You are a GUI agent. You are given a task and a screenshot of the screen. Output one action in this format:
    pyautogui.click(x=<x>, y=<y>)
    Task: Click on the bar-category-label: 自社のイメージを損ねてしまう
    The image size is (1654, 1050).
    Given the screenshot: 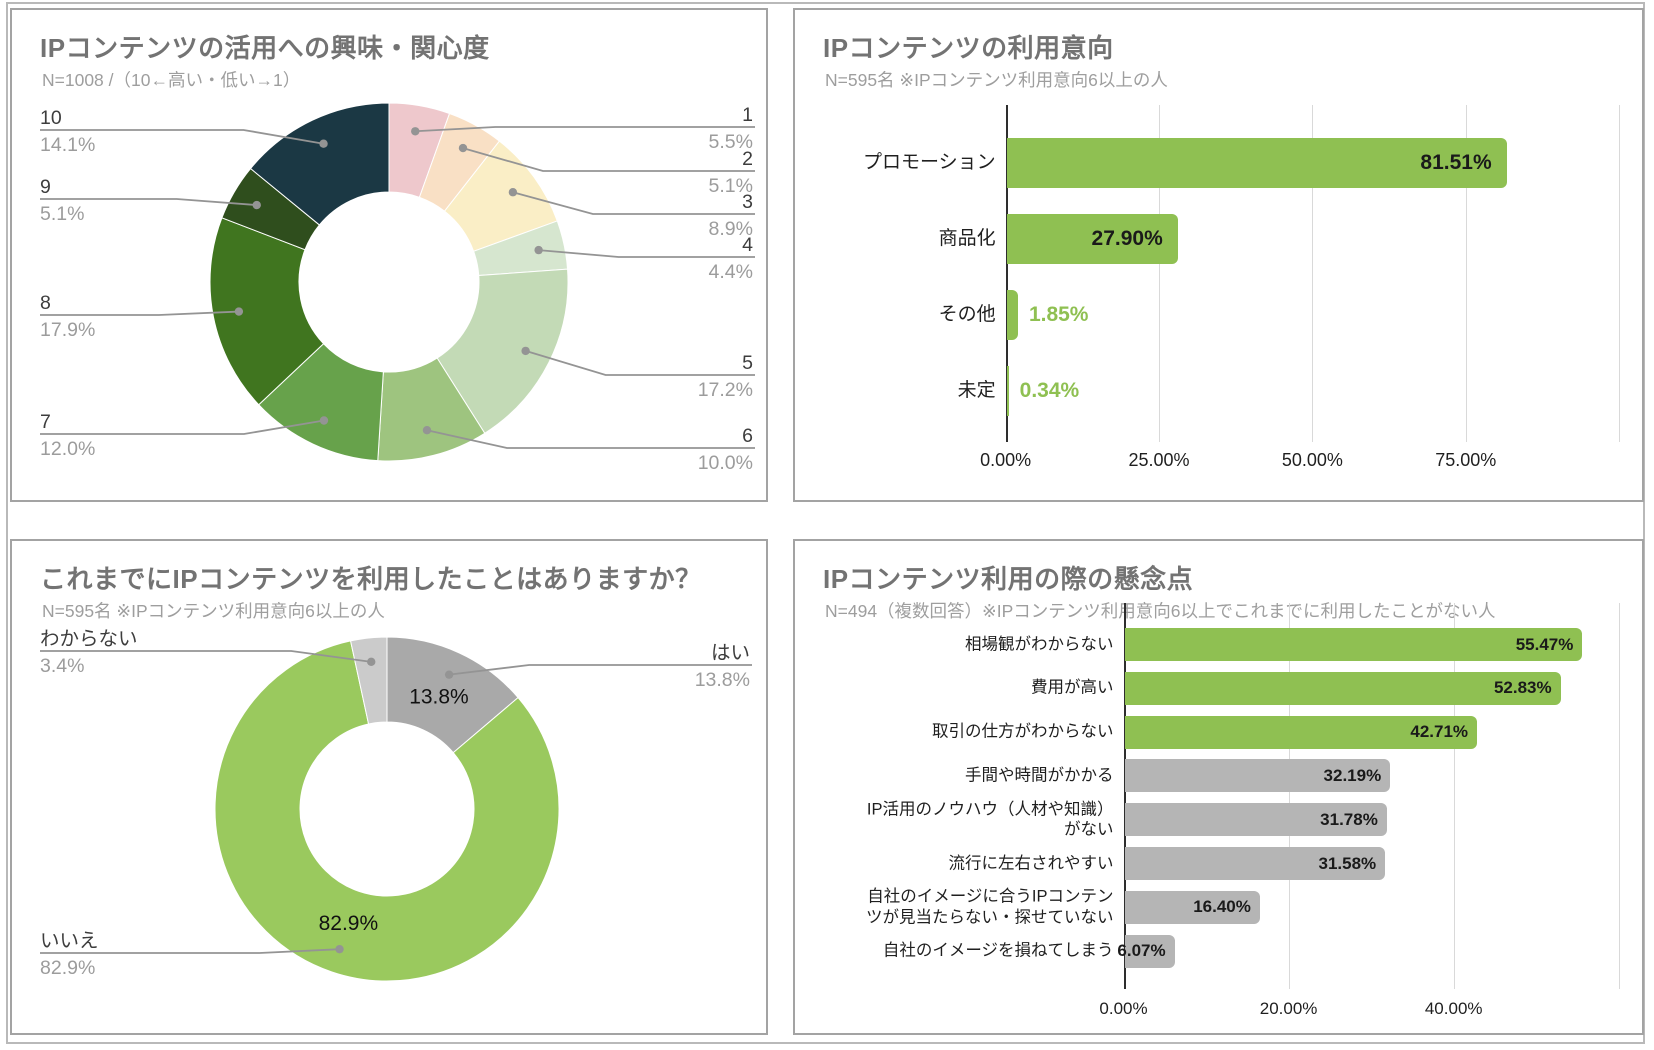 What is the action you would take?
    pyautogui.click(x=998, y=950)
    